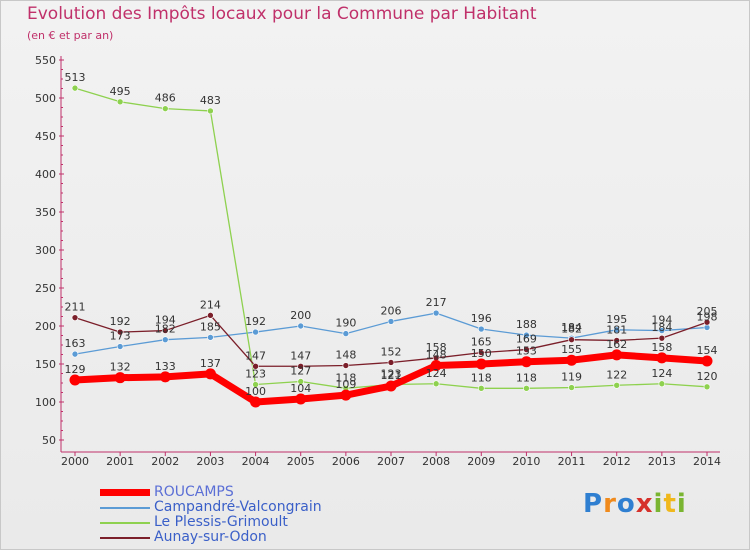 The image size is (750, 550). I want to click on logo-letter: o, so click(626, 504).